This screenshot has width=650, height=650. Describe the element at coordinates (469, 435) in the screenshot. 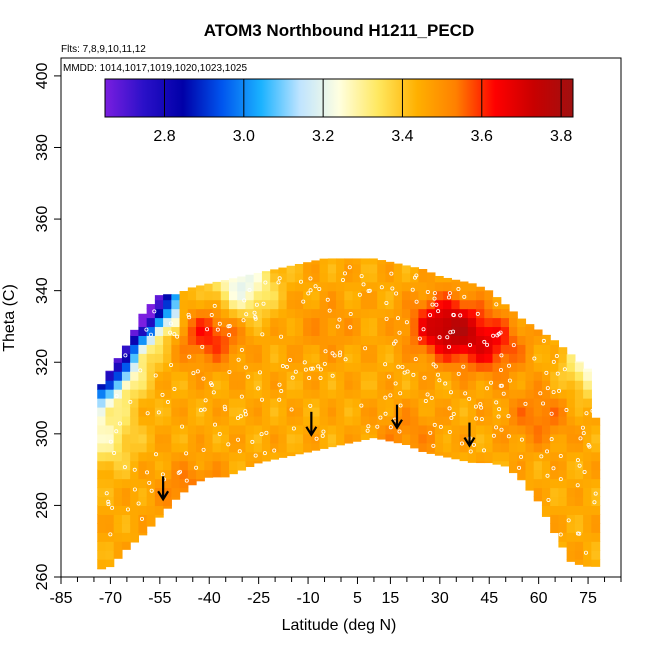

I see `down-arrow-icon` at that location.